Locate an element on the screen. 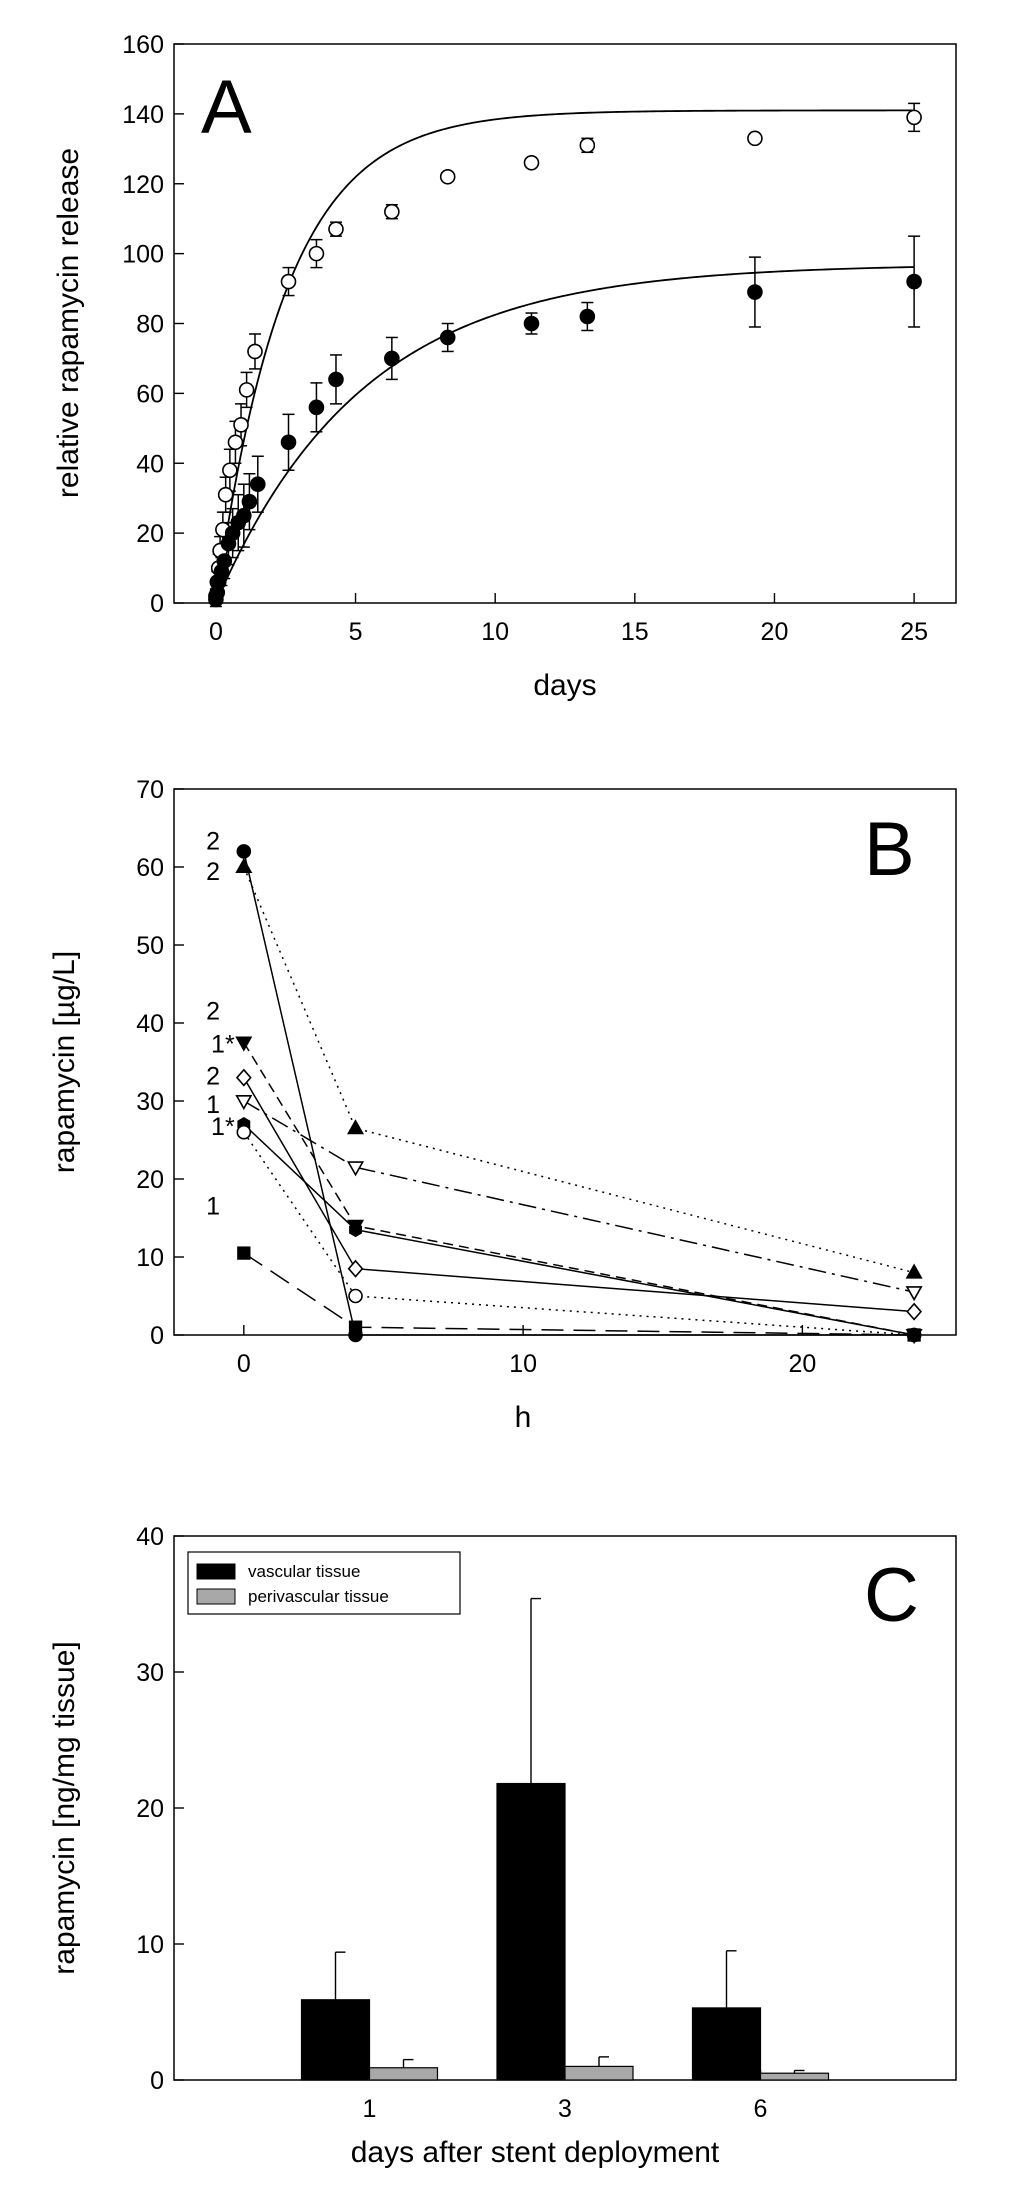  y-tick-label-b: 10 is located at coordinates (150, 1258).